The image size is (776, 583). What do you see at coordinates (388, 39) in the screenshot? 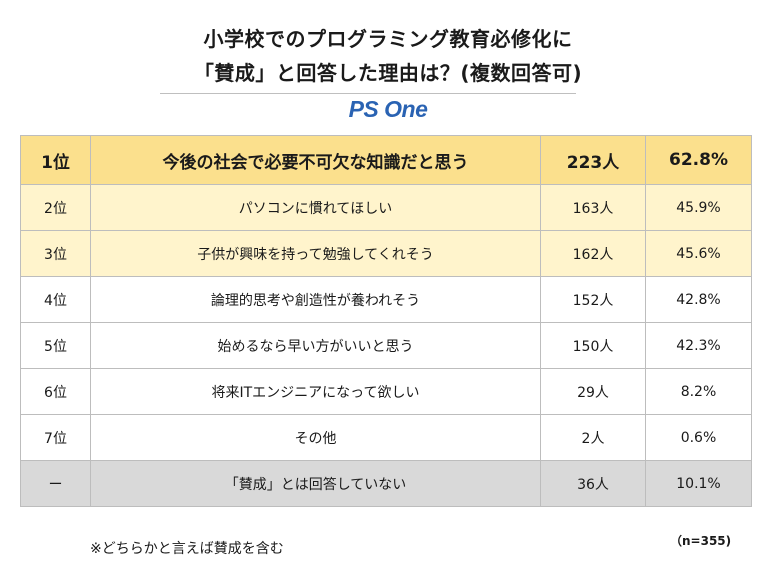
I see `title-line-1: 小学校でのプログラミング教育必修化に` at bounding box center [388, 39].